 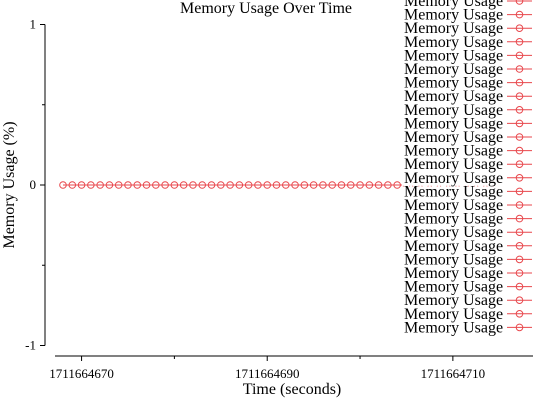 I want to click on x-axis-label: Time (seconds), so click(x=292, y=389).